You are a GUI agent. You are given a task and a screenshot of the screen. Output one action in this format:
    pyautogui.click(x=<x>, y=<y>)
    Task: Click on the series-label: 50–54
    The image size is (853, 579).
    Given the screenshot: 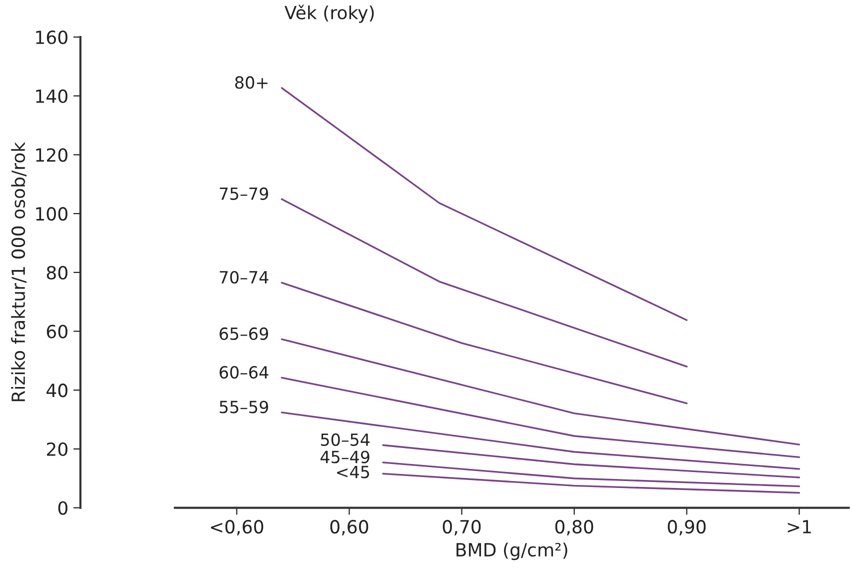 What is the action you would take?
    pyautogui.click(x=345, y=439)
    